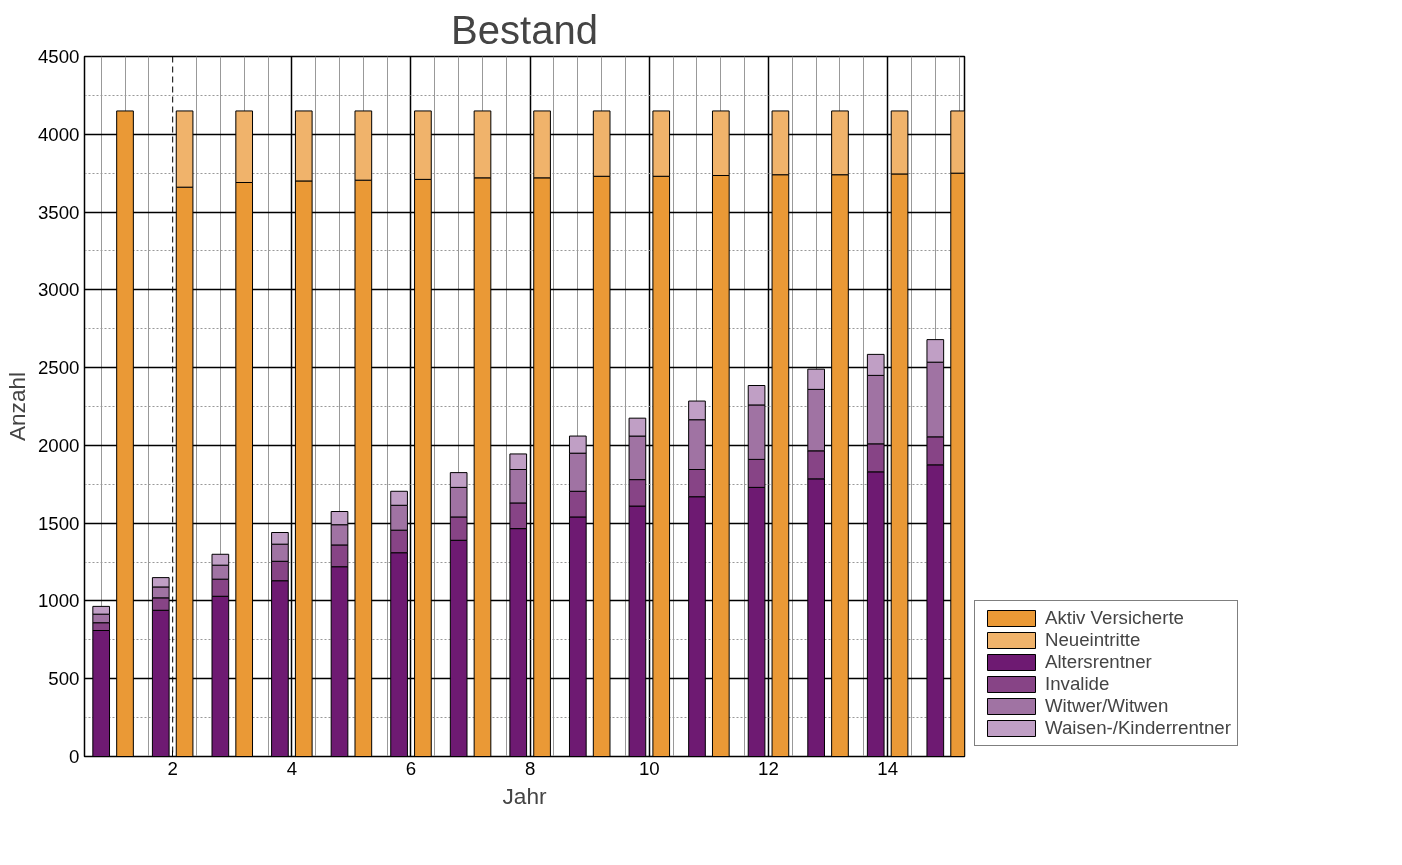 The width and height of the screenshot is (1402, 865). What do you see at coordinates (1093, 640) in the screenshot?
I see `legend-label: Neueintritte` at bounding box center [1093, 640].